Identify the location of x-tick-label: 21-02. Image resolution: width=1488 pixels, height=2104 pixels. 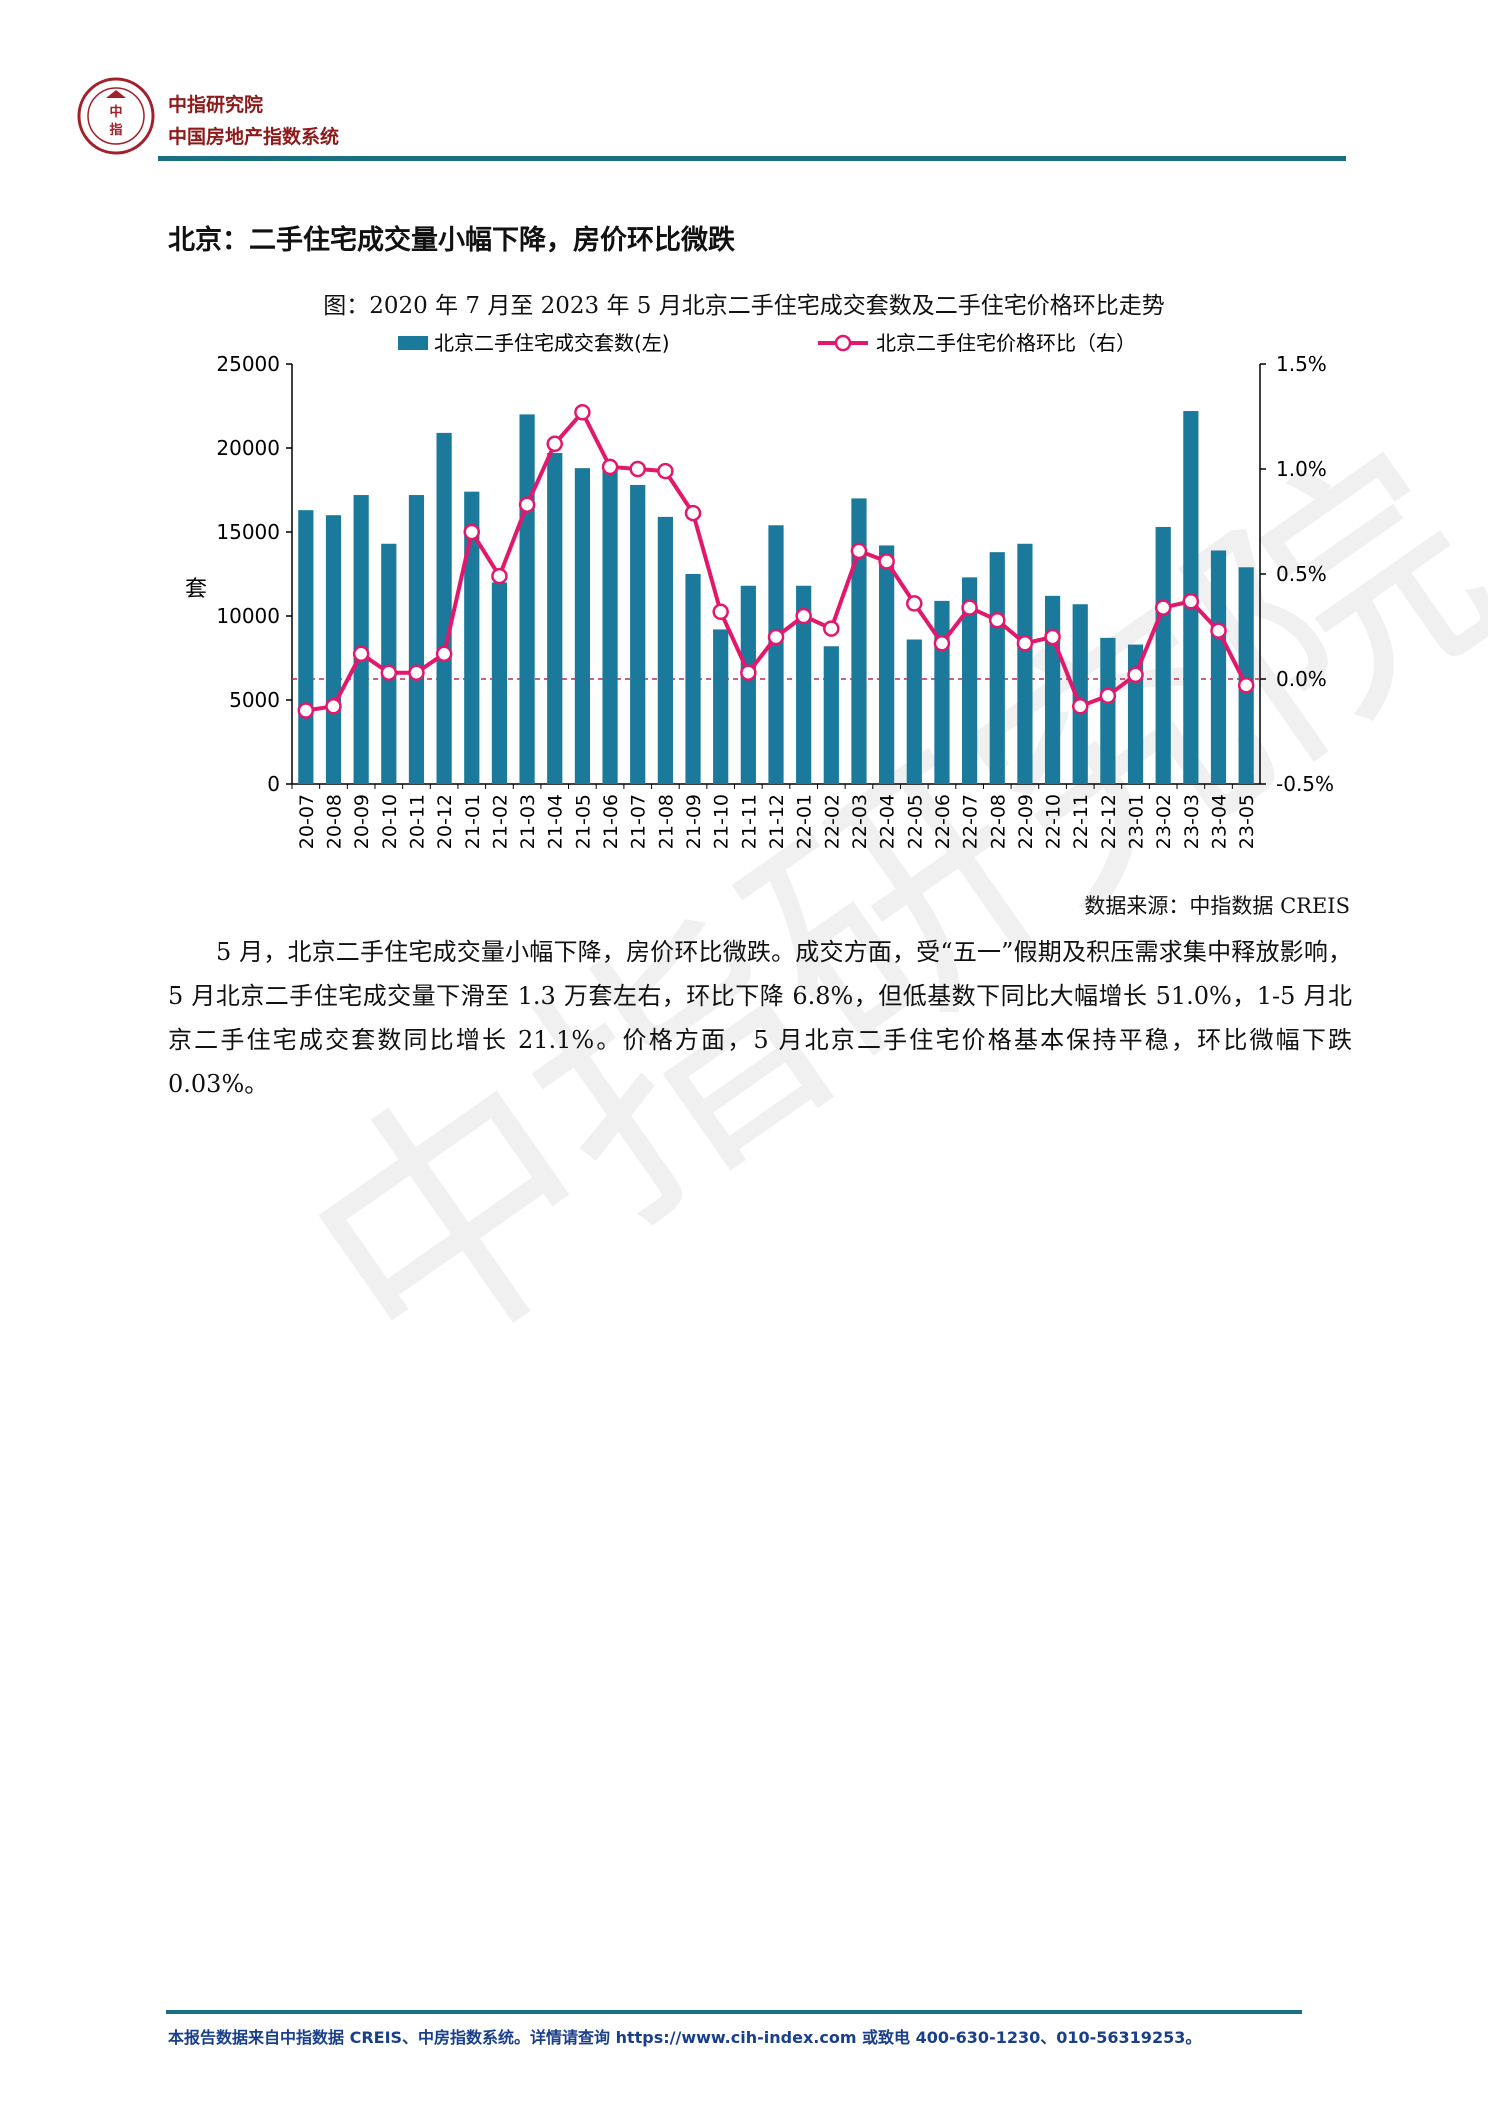
(500, 821).